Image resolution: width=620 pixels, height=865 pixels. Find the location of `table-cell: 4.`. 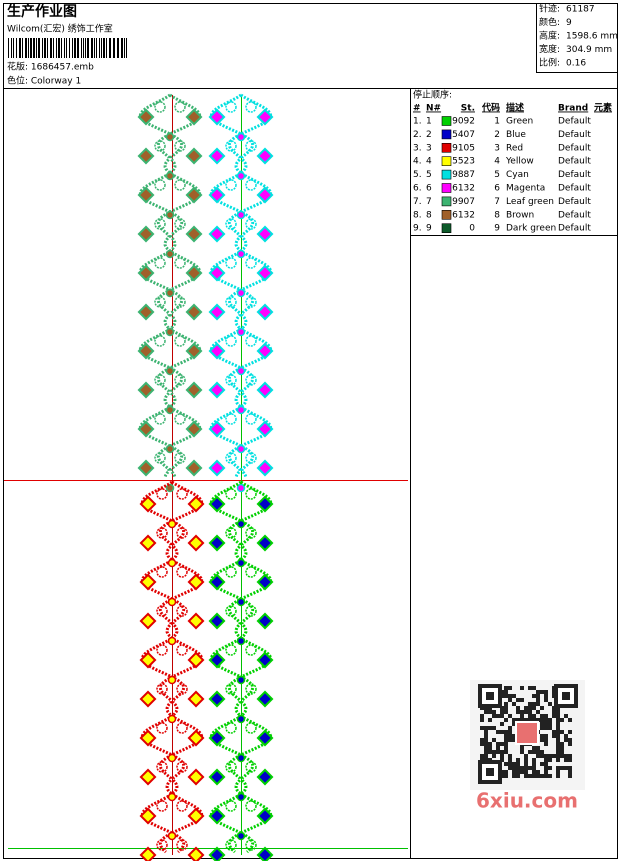

table-cell: 4. is located at coordinates (417, 162).